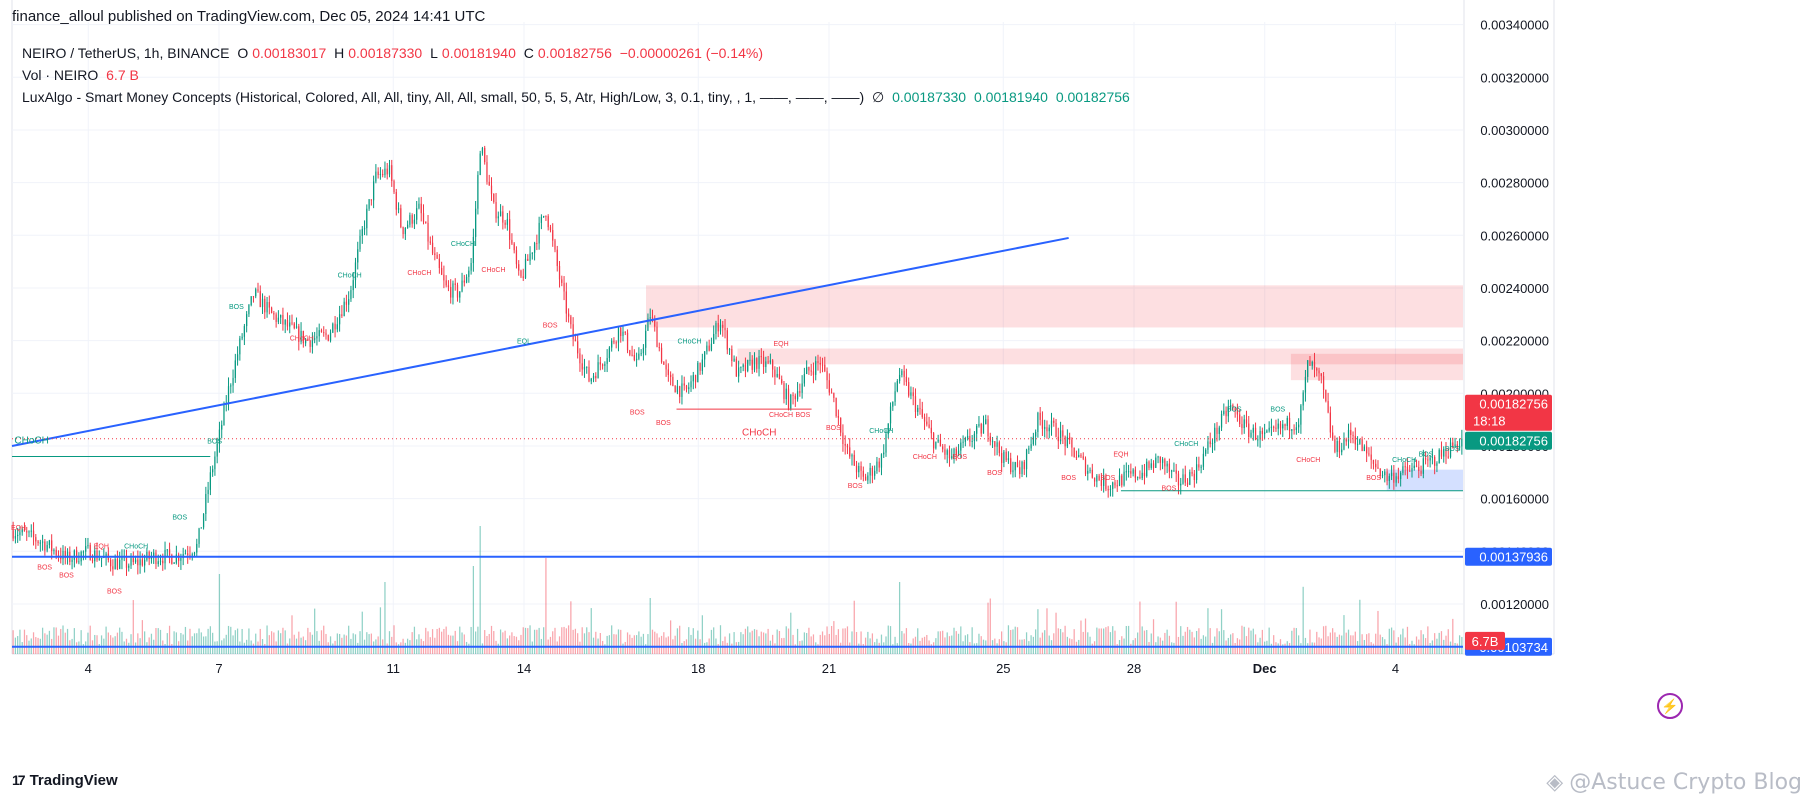 The width and height of the screenshot is (1814, 802). I want to click on indicator-value-1: 0.00187330, so click(929, 97).